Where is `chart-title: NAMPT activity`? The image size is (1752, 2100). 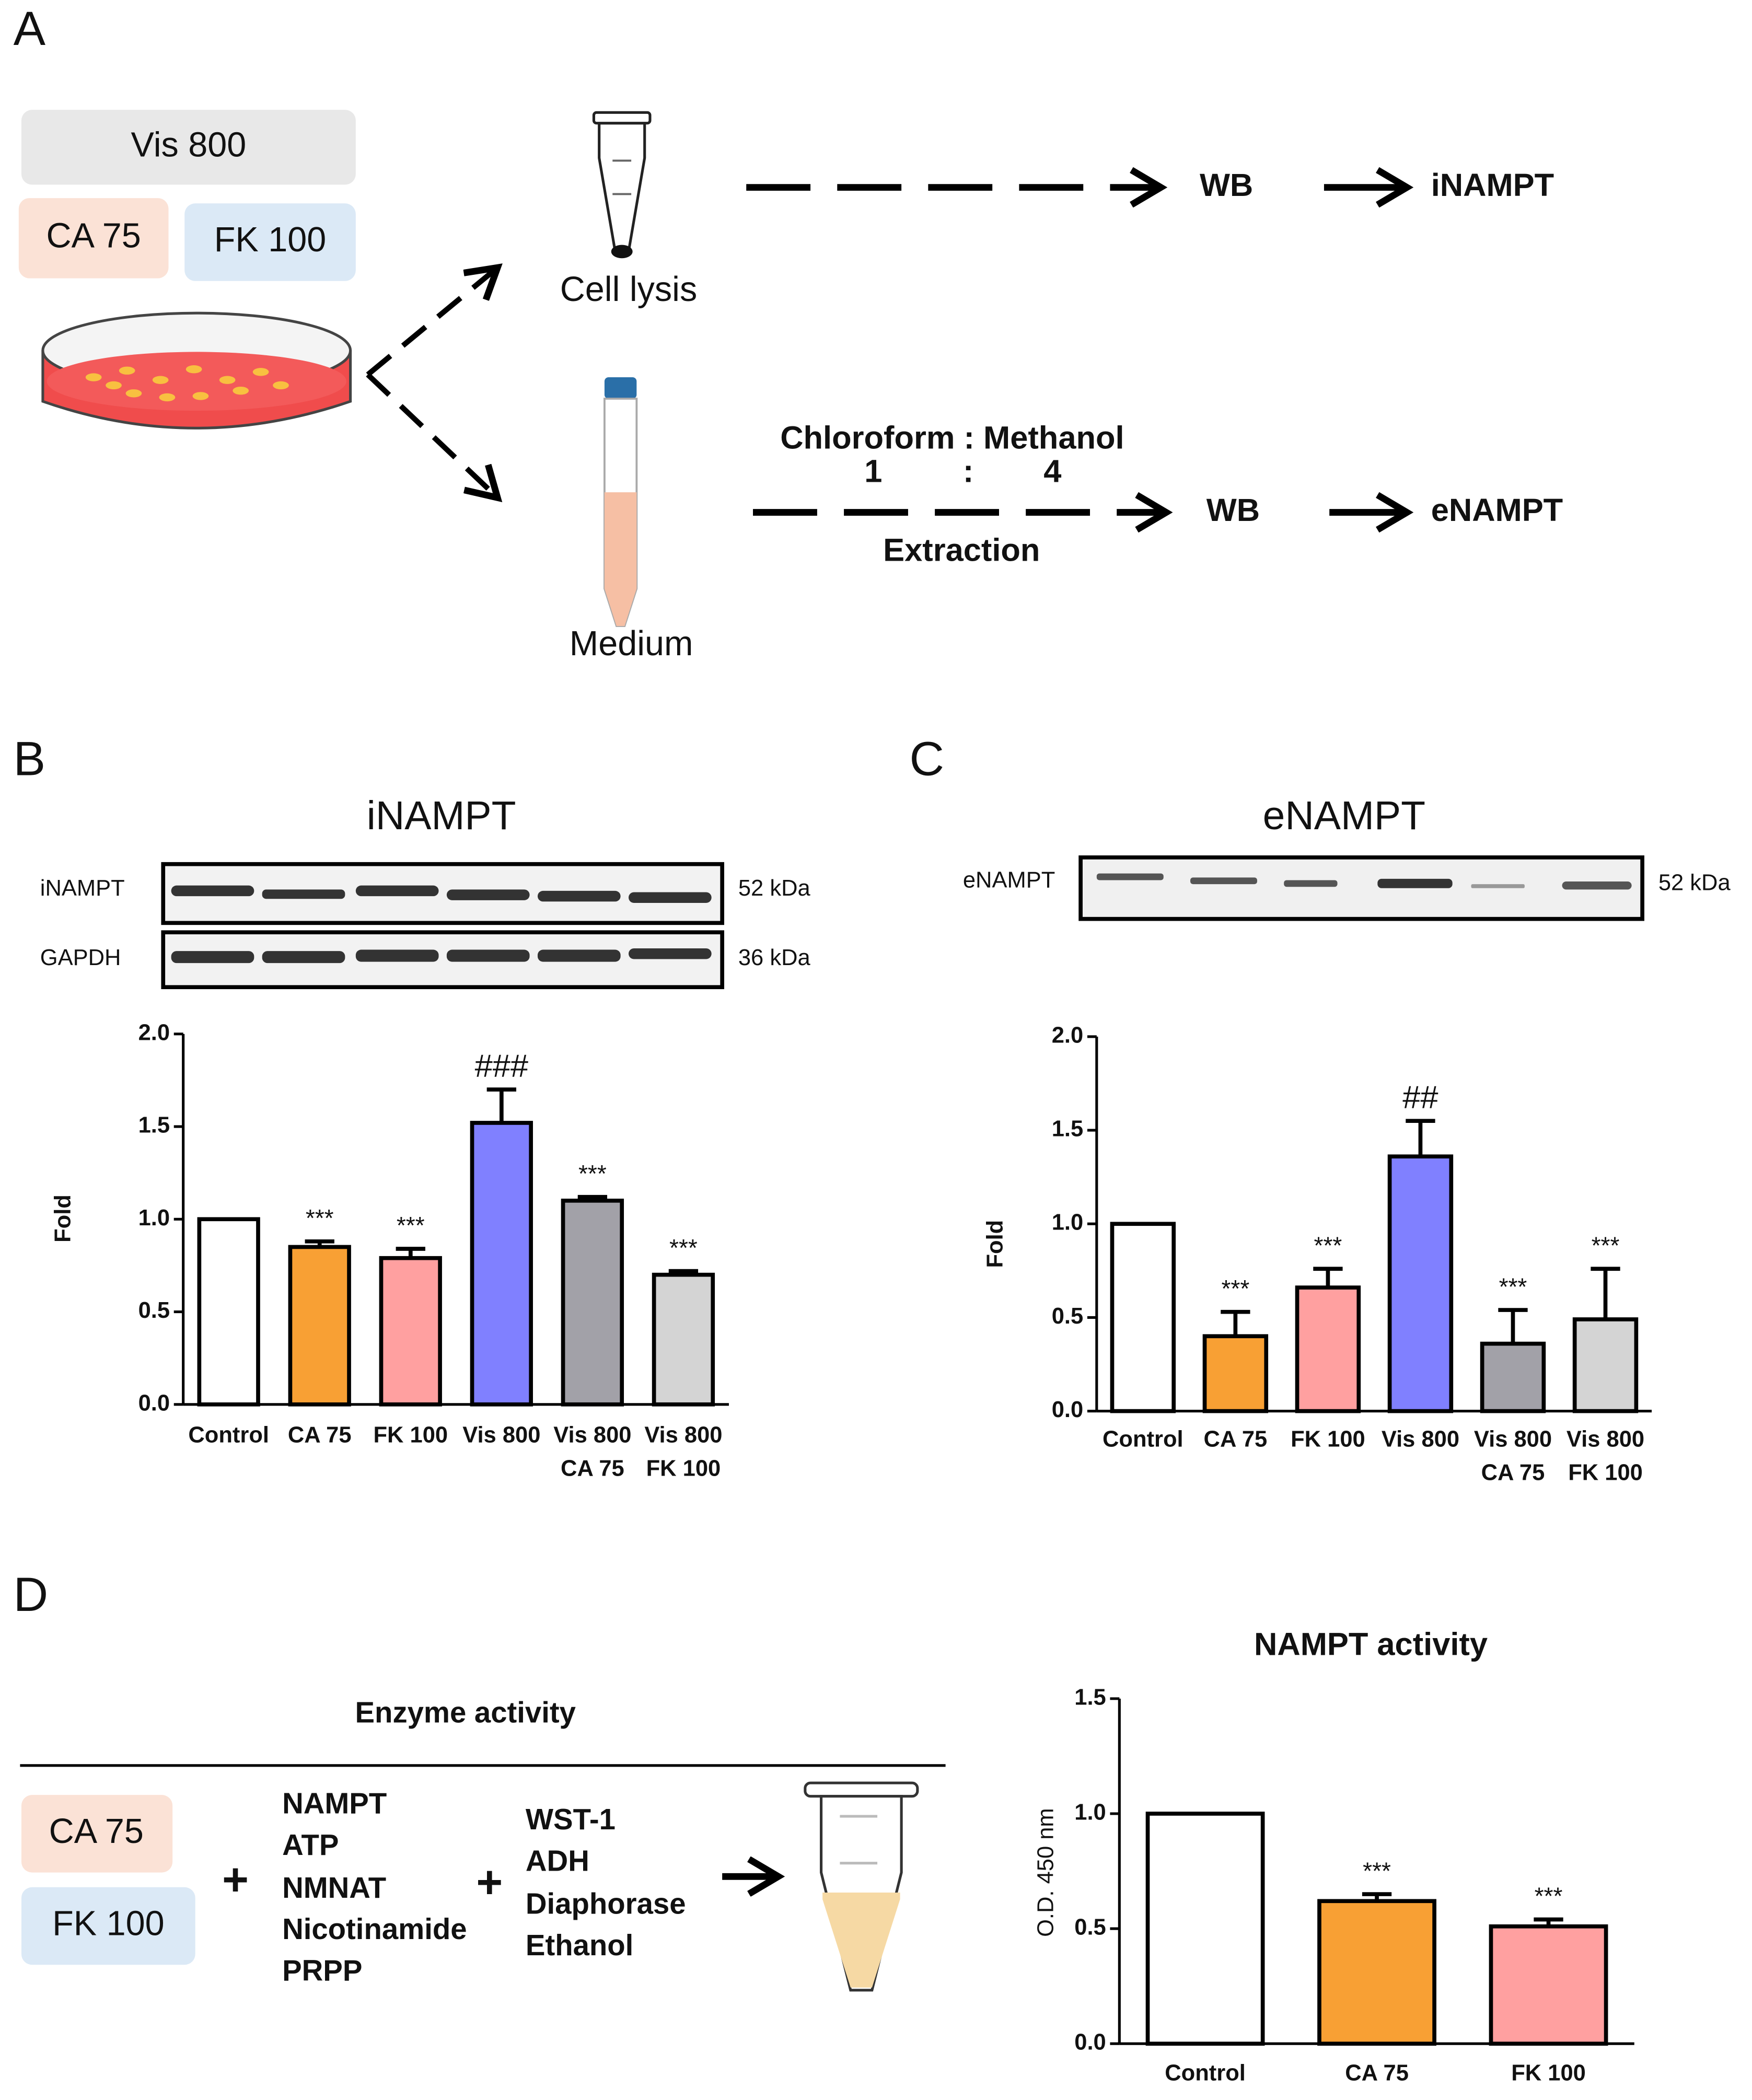
chart-title: NAMPT activity is located at coordinates (1371, 1644).